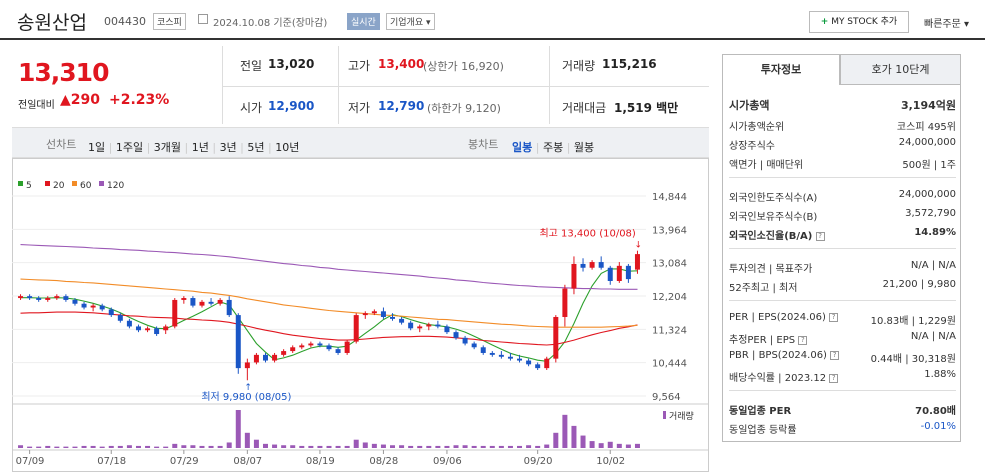  I want to click on legend-label: 5, so click(29, 186).